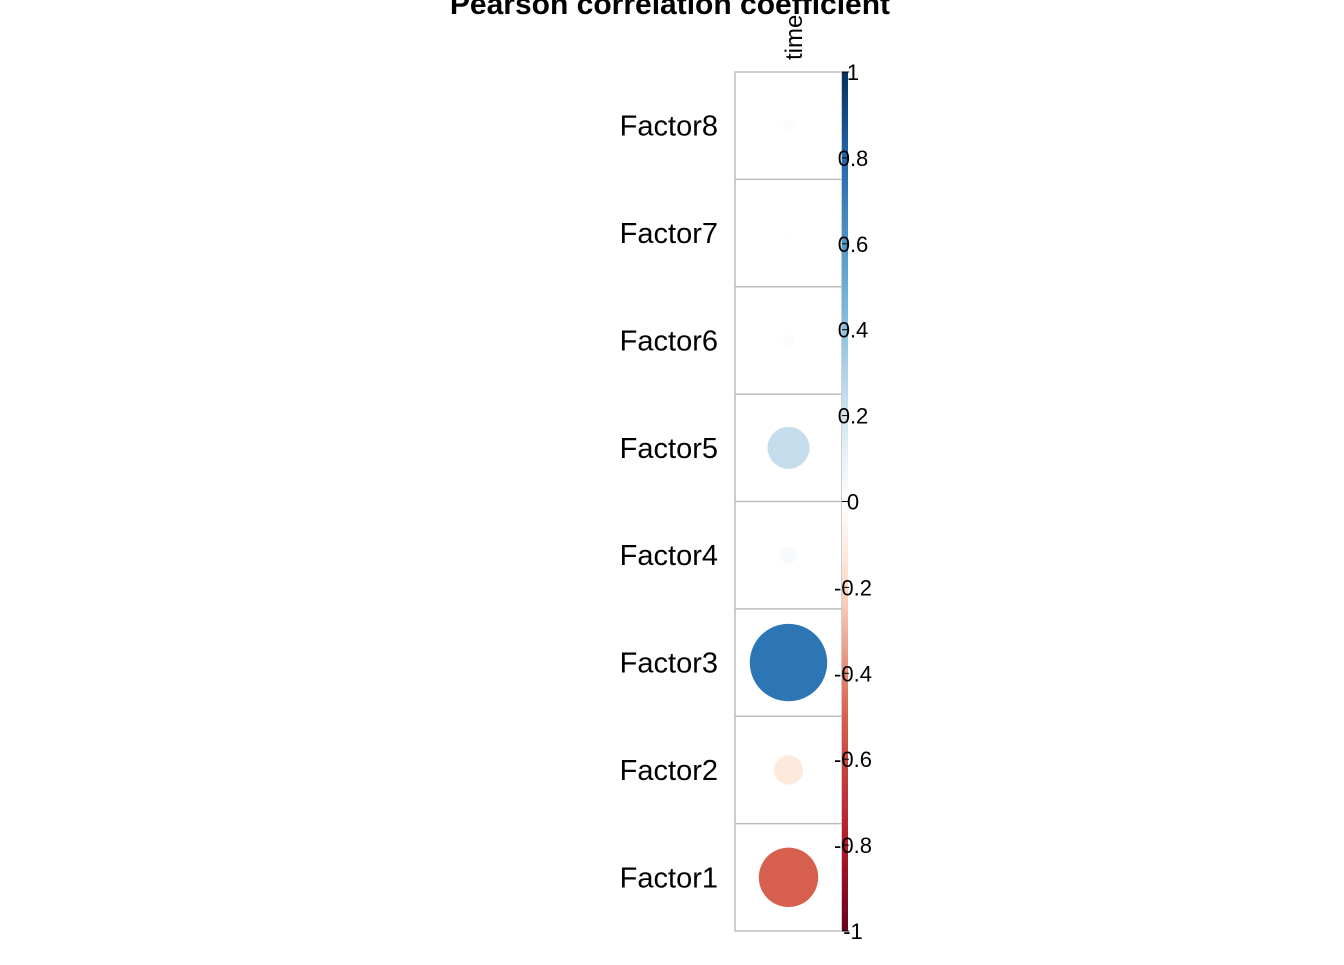  What do you see at coordinates (669, 449) in the screenshot?
I see `row-label-factor5: Factor5` at bounding box center [669, 449].